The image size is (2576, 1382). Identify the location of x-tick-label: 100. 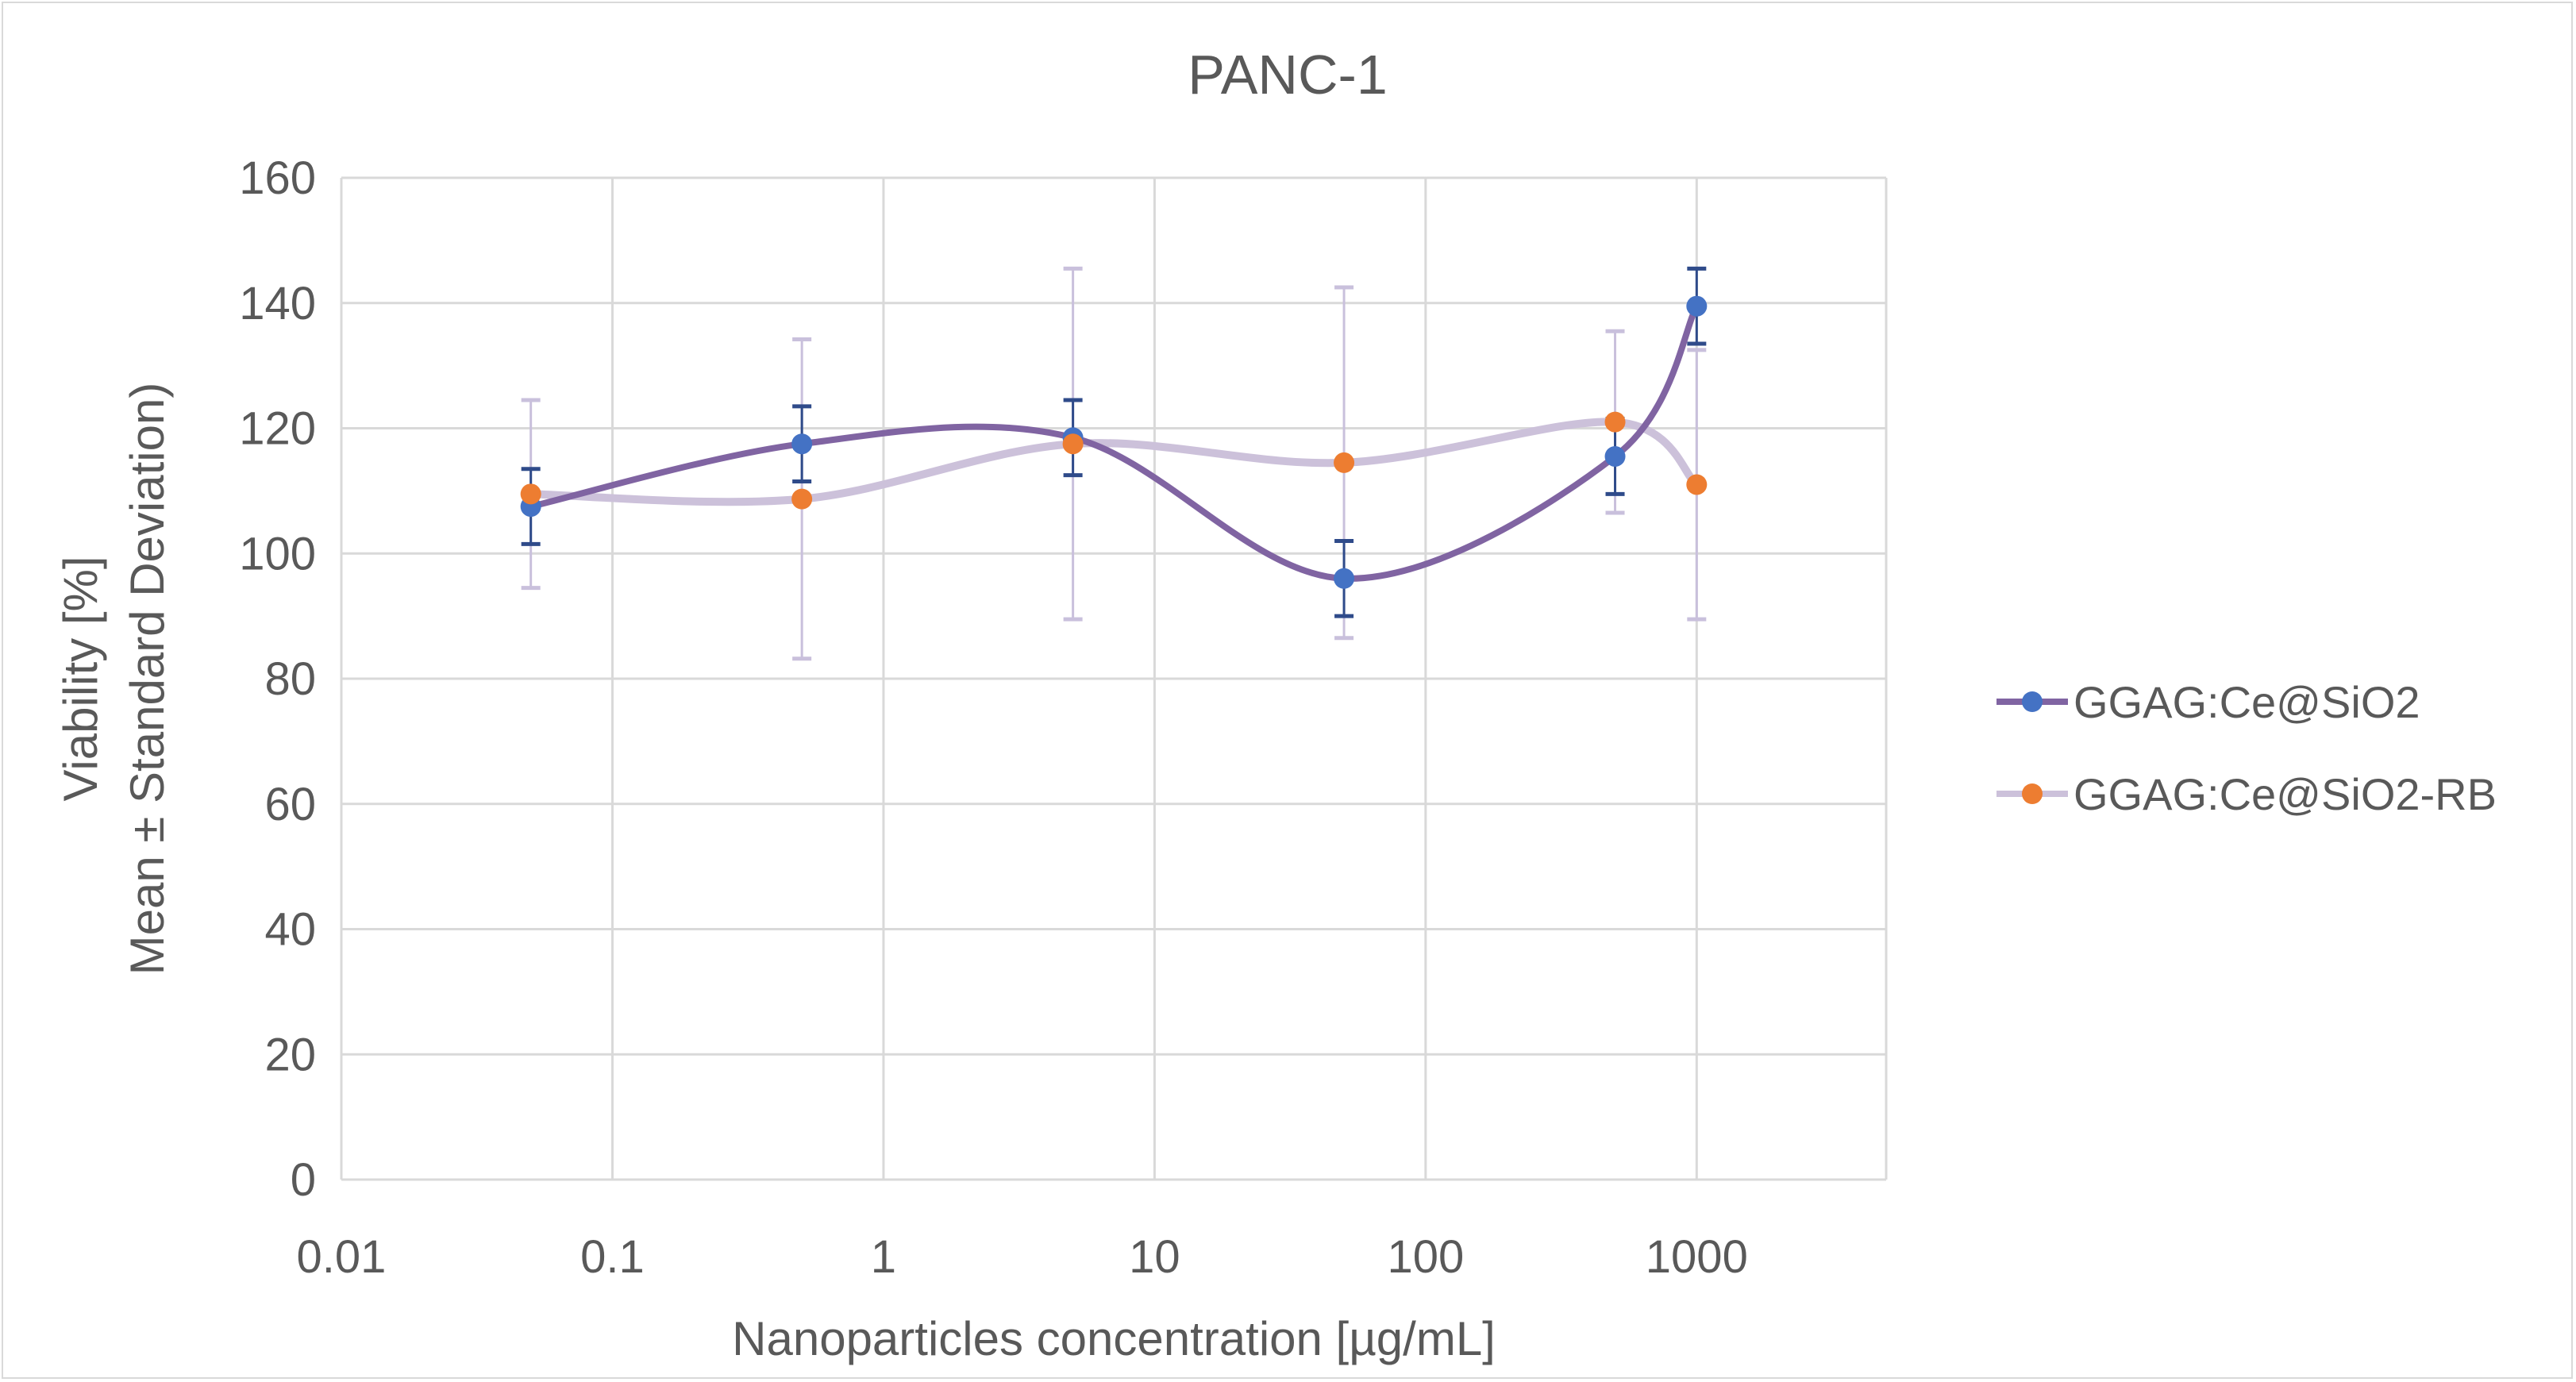
(1425, 1257).